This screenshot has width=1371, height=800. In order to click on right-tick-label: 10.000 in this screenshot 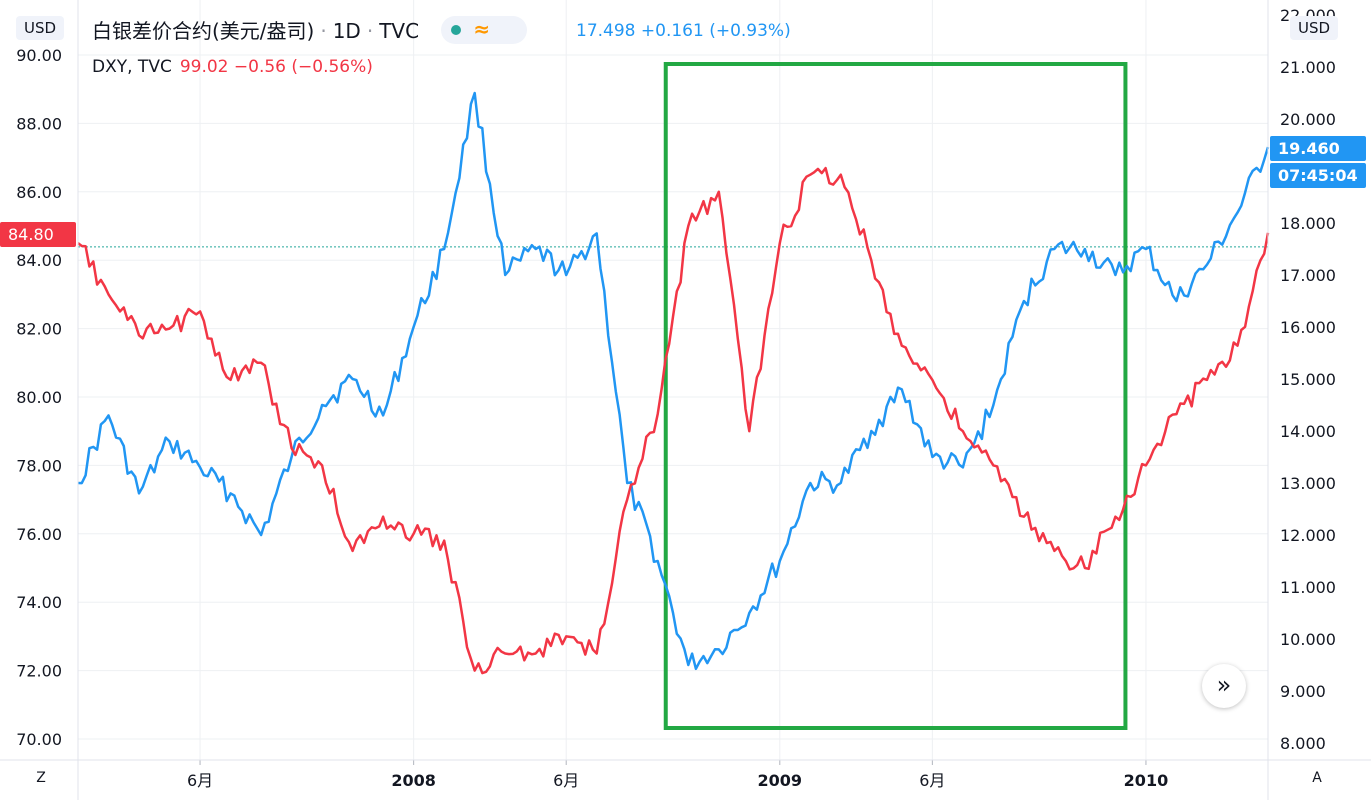, I will do `click(1308, 639)`.